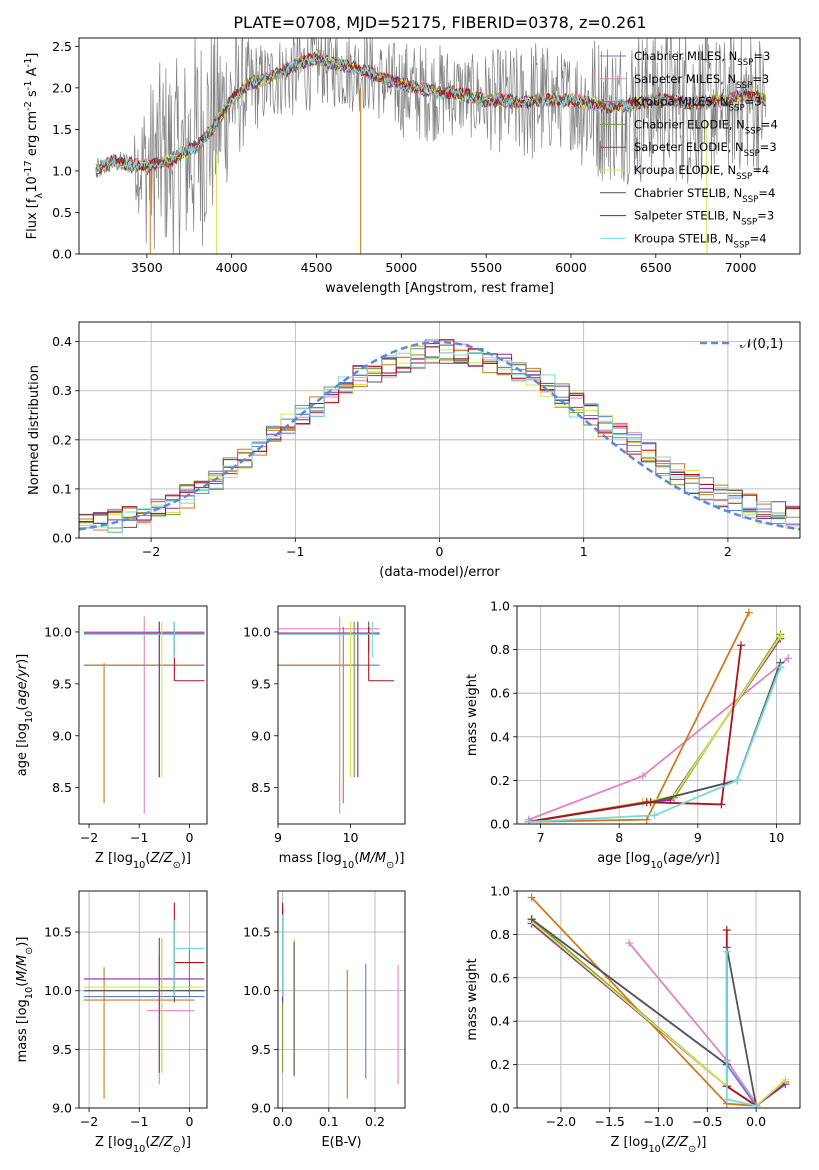 The height and width of the screenshot is (1170, 819). I want to click on x-tick-label: 6000, so click(571, 267).